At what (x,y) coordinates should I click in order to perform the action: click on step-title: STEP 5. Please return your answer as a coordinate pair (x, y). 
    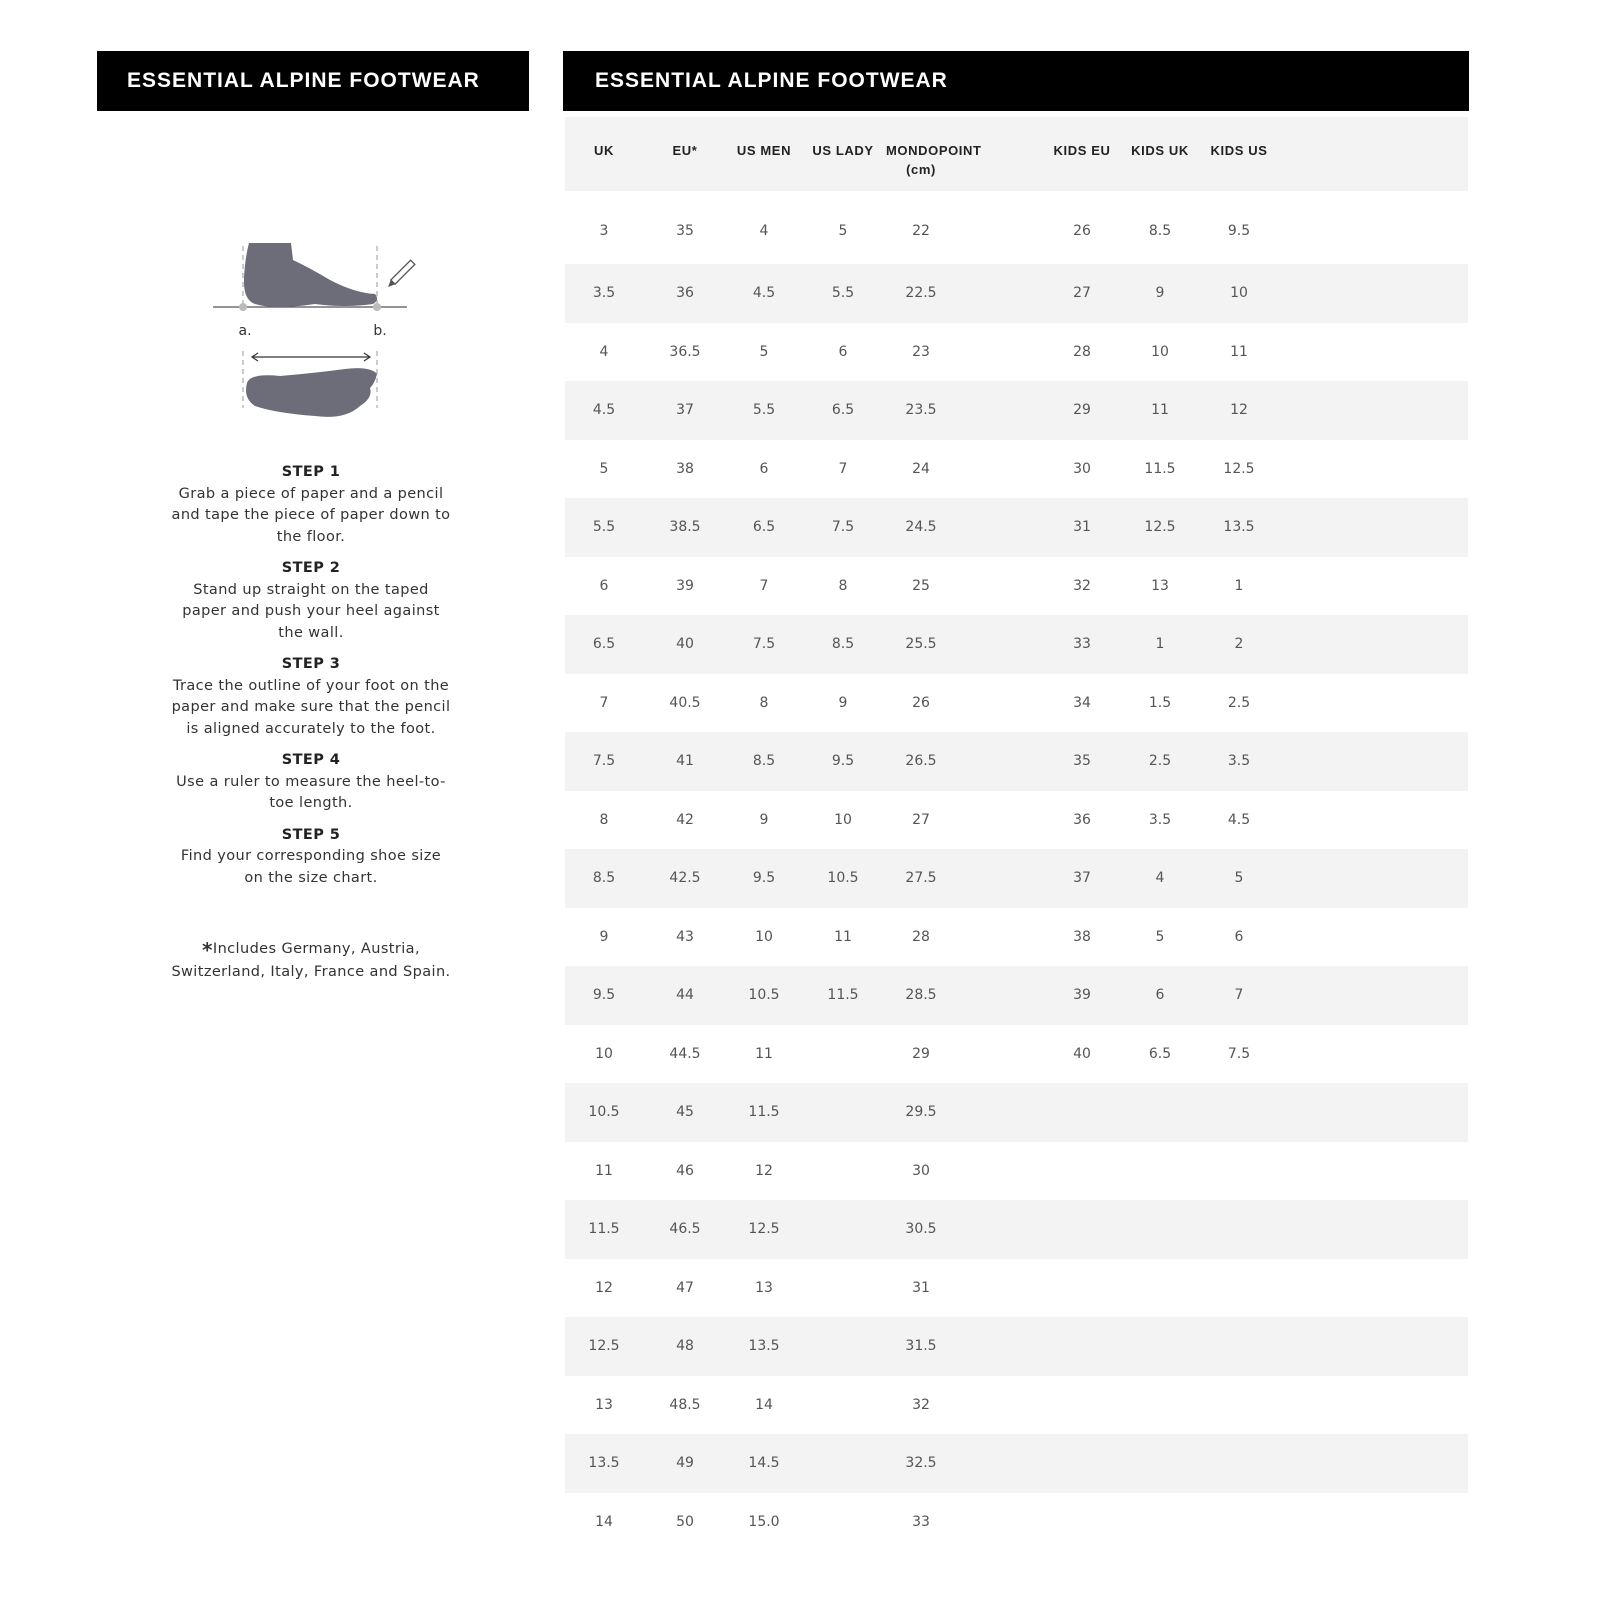
    Looking at the image, I should click on (311, 834).